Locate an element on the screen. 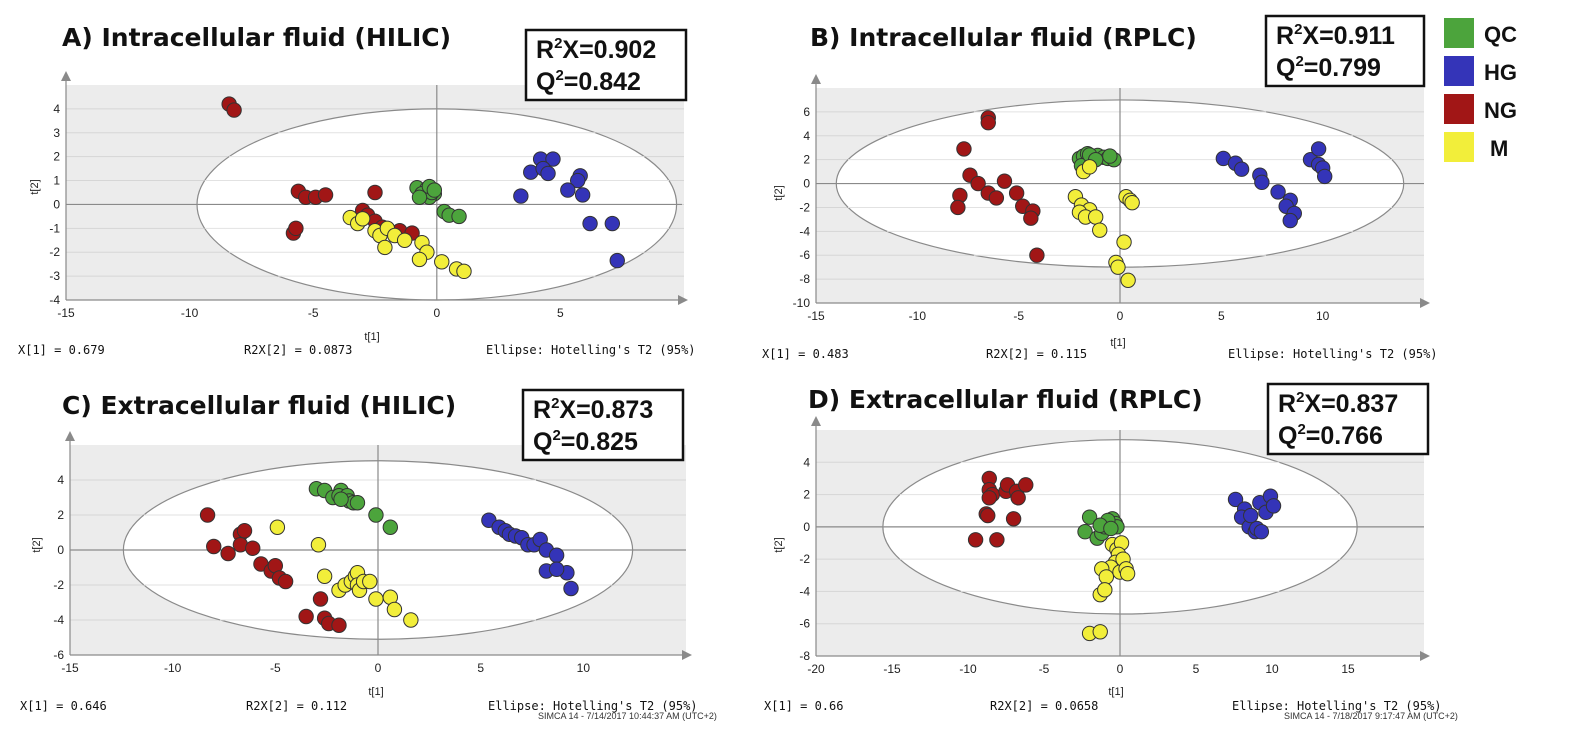  footer-r2x2: R2X[2] = 0.0658 is located at coordinates (1044, 706).